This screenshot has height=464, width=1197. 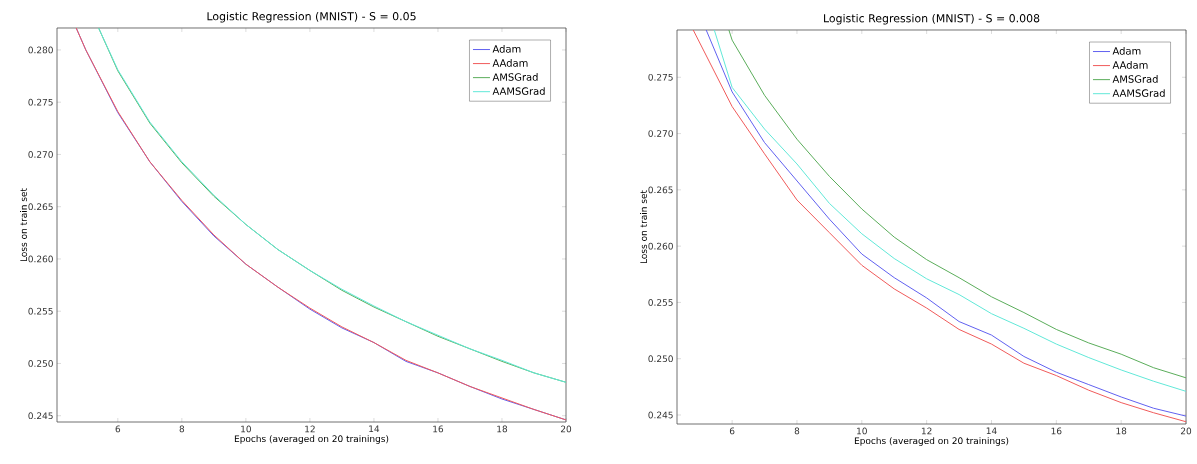 What do you see at coordinates (932, 19) in the screenshot?
I see `chart-title: Logistic Regression (MNIST) - S = 0.008` at bounding box center [932, 19].